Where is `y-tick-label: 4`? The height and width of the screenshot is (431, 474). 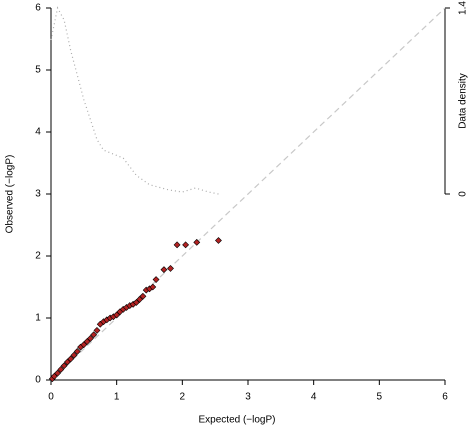 y-tick-label: 4 is located at coordinates (38, 132).